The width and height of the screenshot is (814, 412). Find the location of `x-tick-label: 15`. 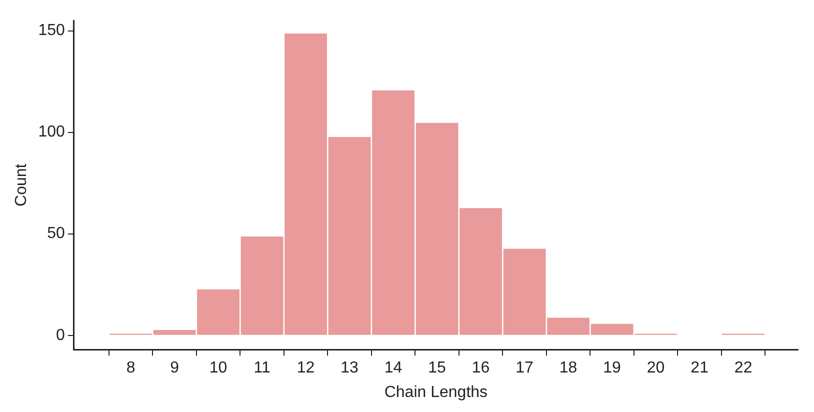

x-tick-label: 15 is located at coordinates (437, 368).